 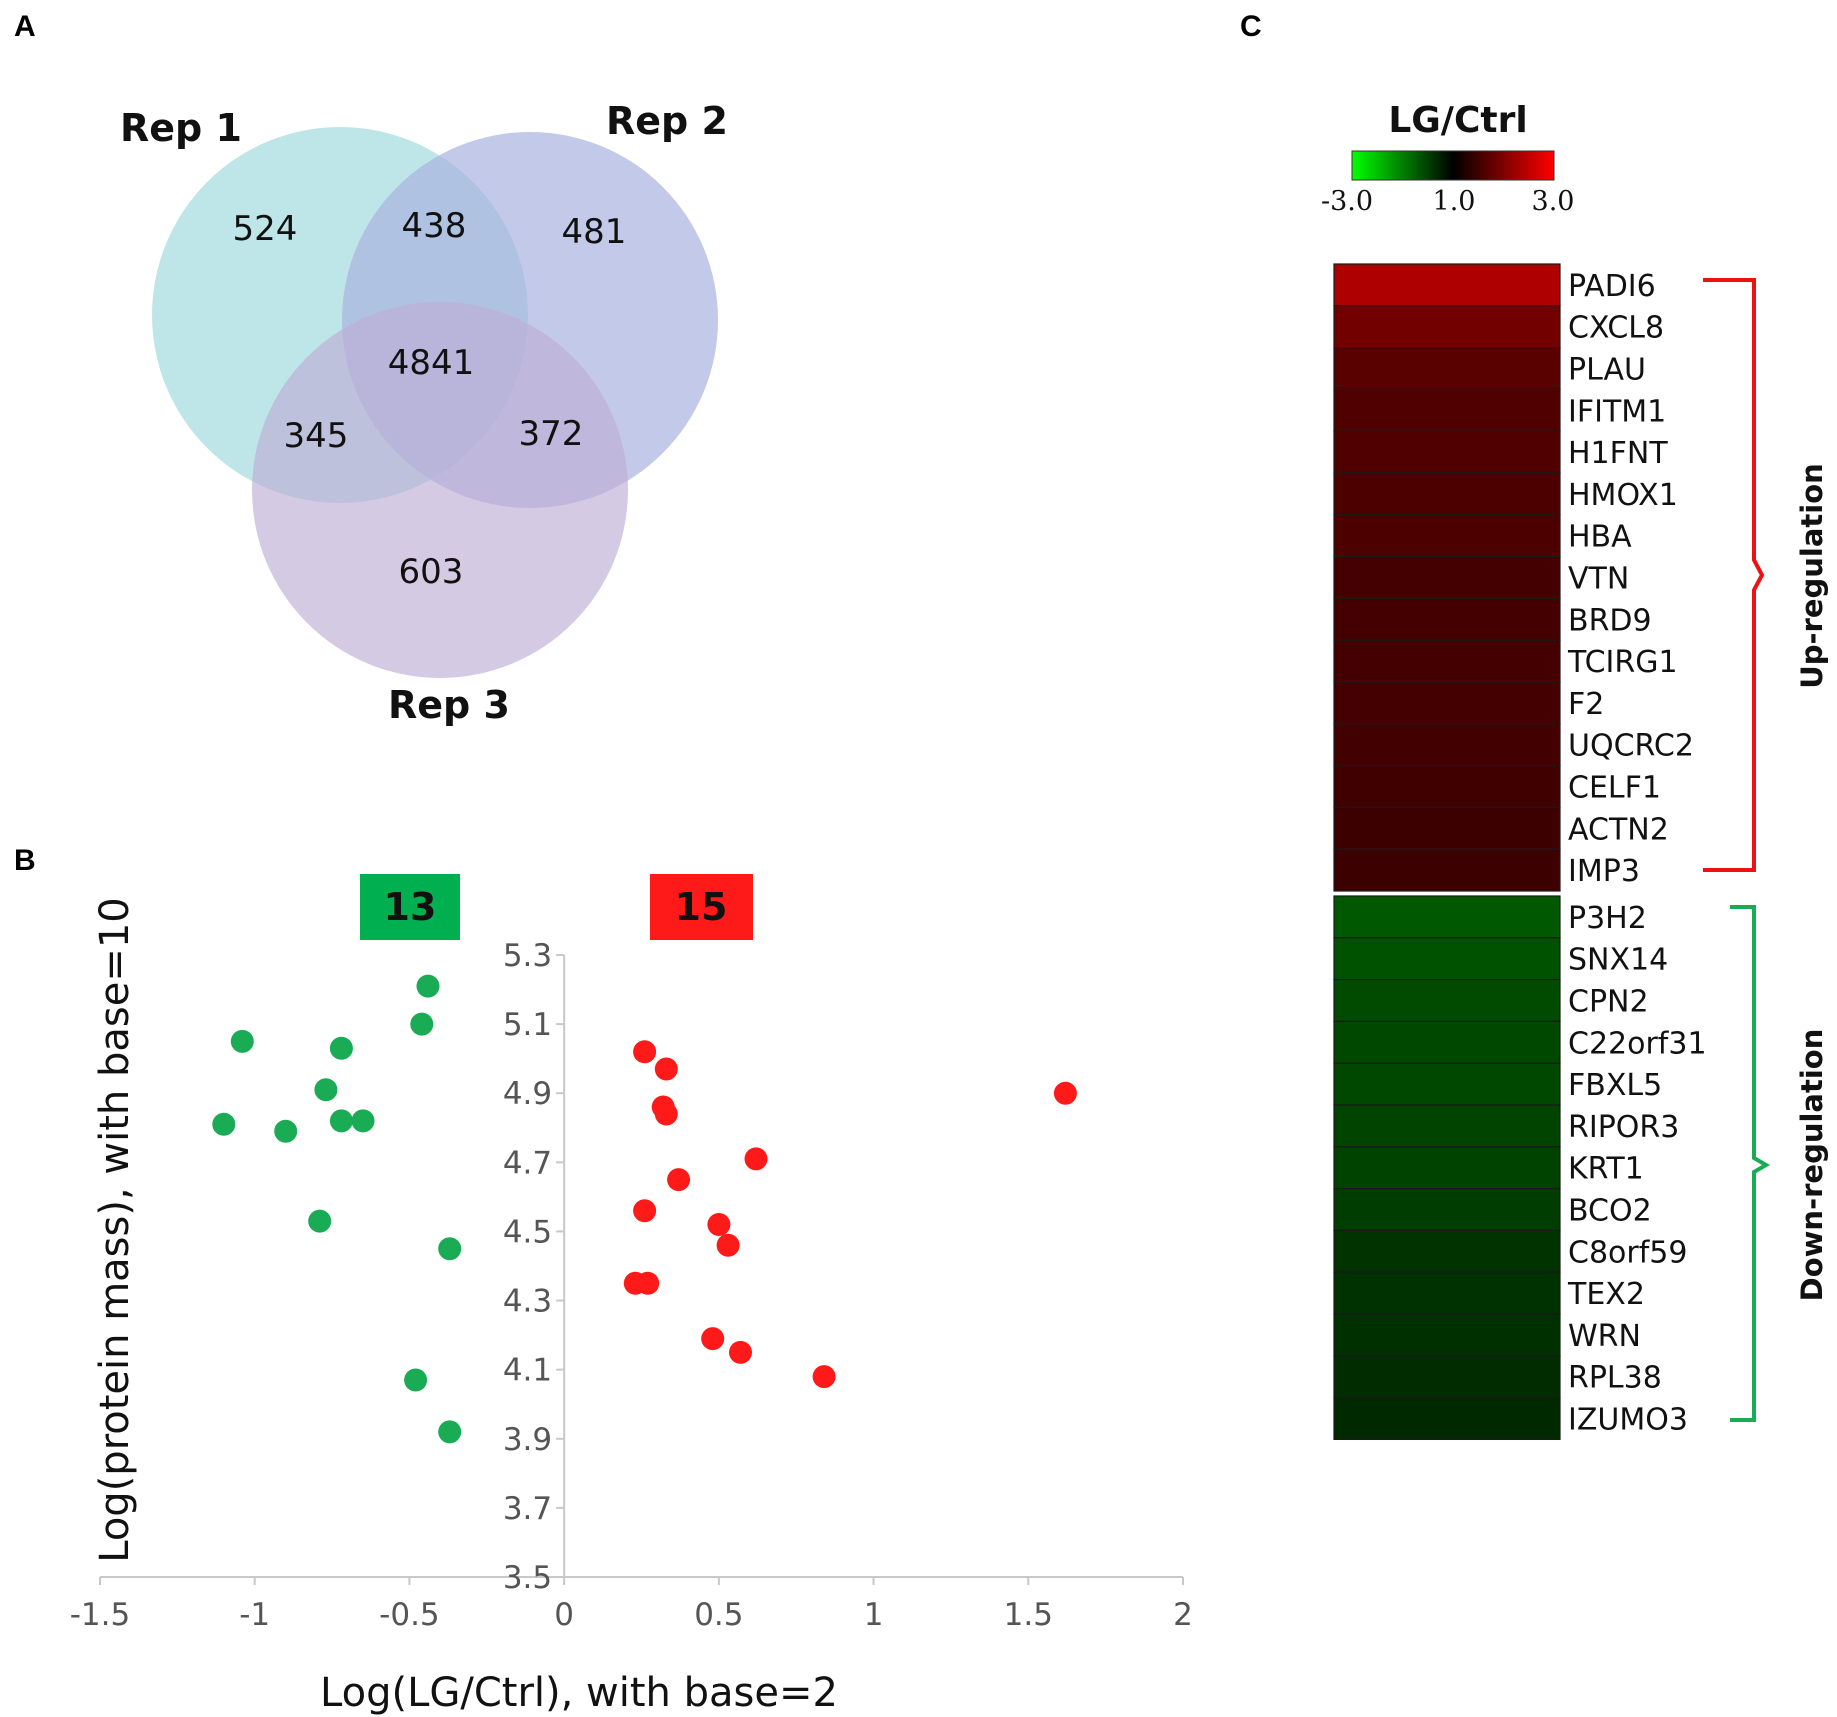 I want to click on panel-label-c: C, so click(x=1251, y=26).